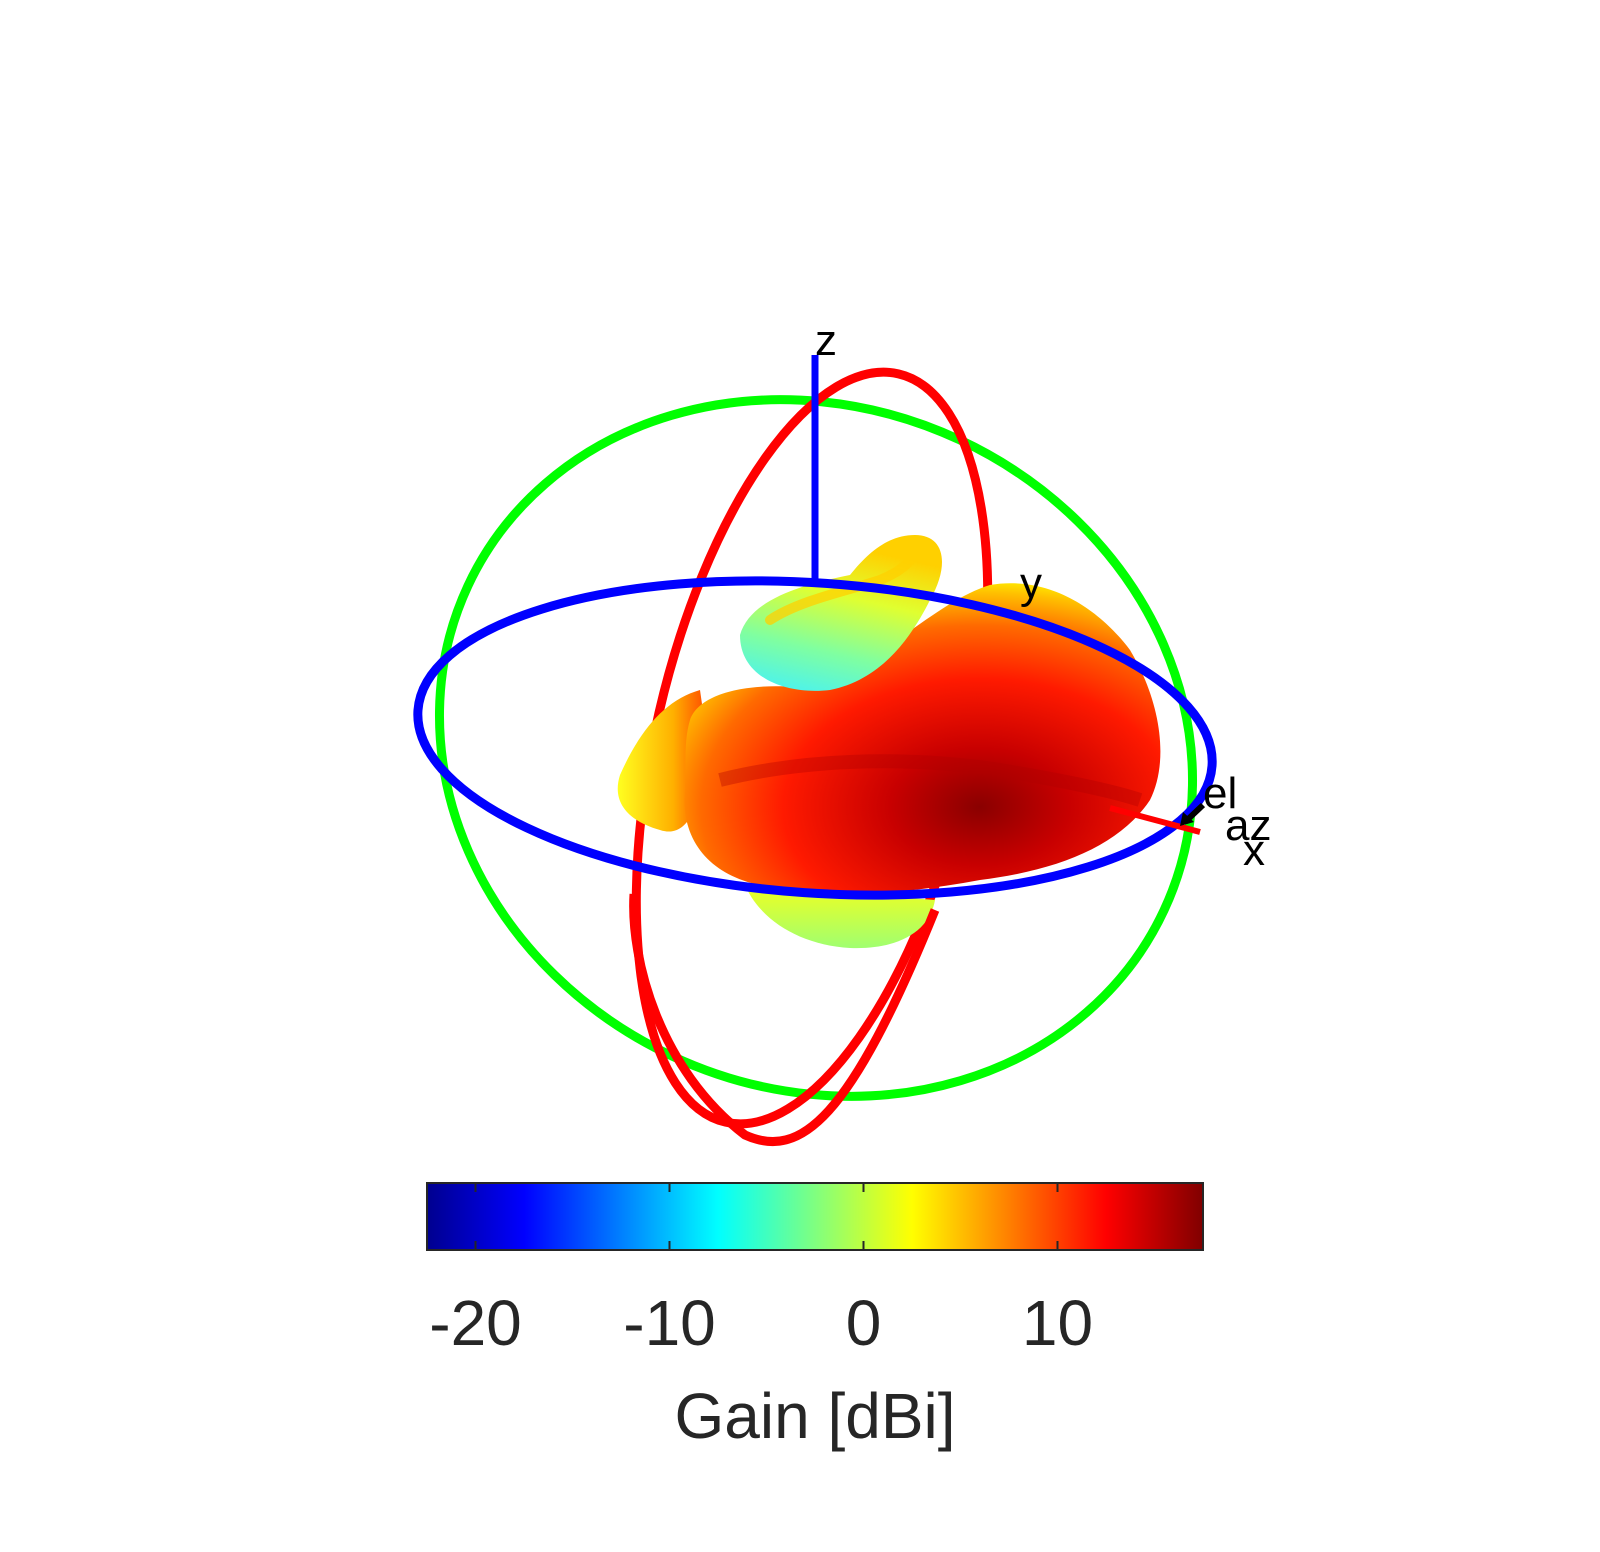 The height and width of the screenshot is (1552, 1600). I want to click on xy-plane-circle, so click(815, 738).